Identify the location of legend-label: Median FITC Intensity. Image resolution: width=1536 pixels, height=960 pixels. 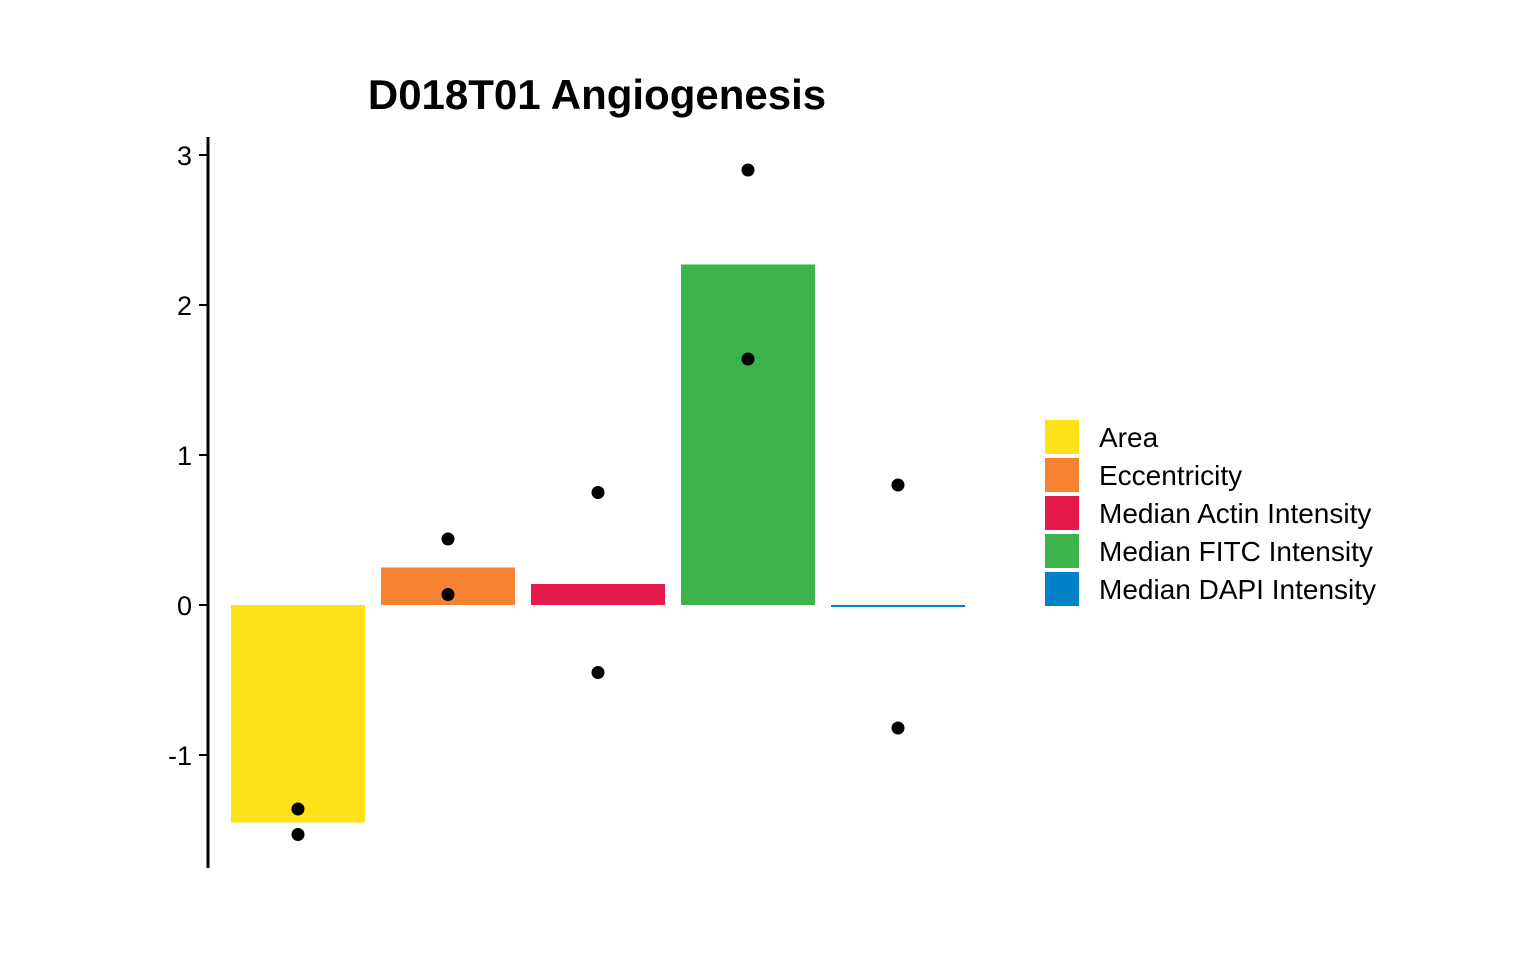
(1236, 551).